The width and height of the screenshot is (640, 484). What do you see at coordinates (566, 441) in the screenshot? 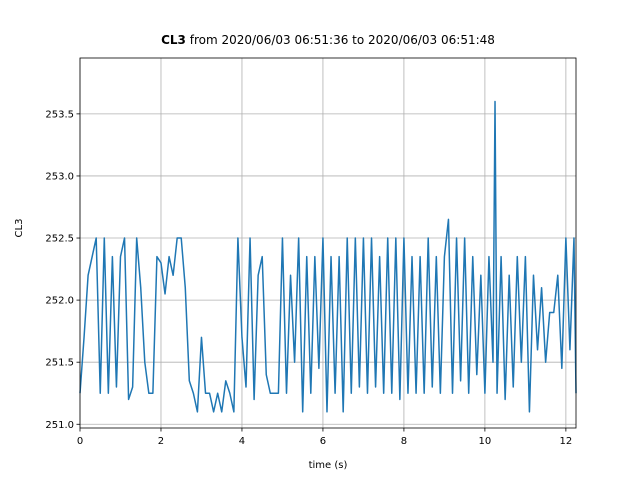
I see `x-tick-label: 12` at bounding box center [566, 441].